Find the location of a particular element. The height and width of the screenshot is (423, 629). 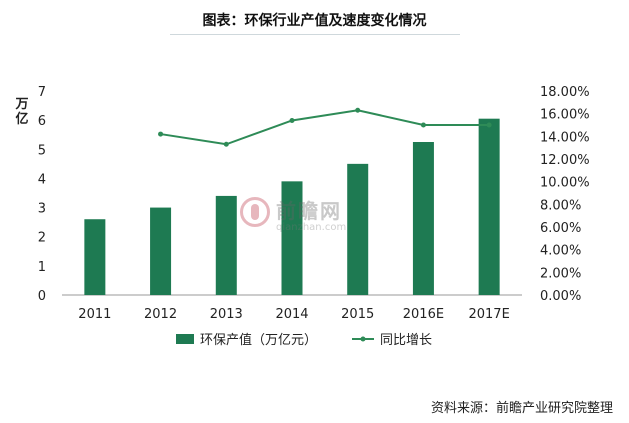

left-tick-label: 1 is located at coordinates (42, 267).